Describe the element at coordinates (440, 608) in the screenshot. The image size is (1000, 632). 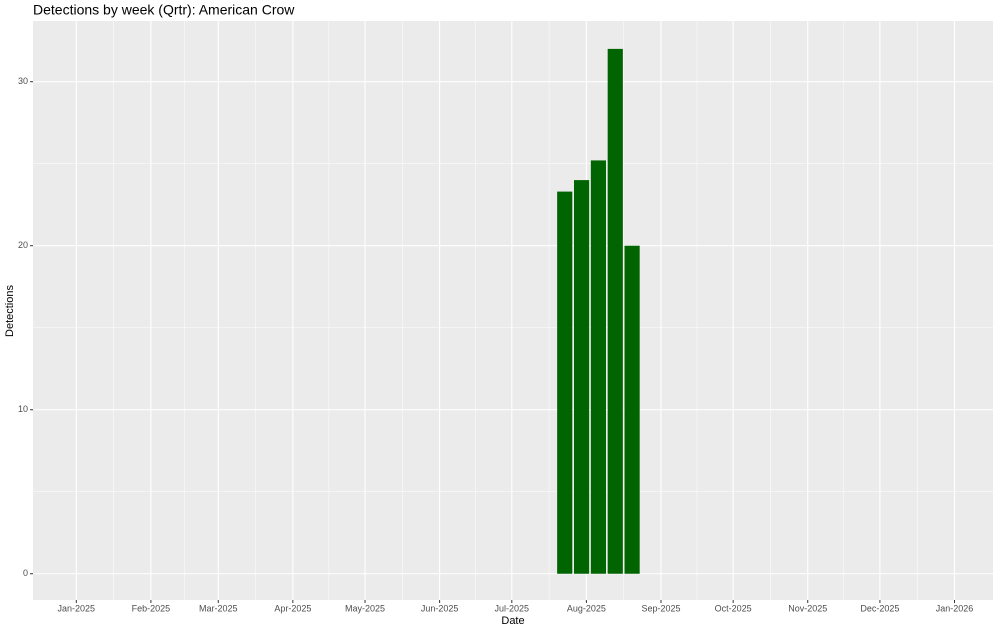
I see `x-tick-label: Jun-2025` at that location.